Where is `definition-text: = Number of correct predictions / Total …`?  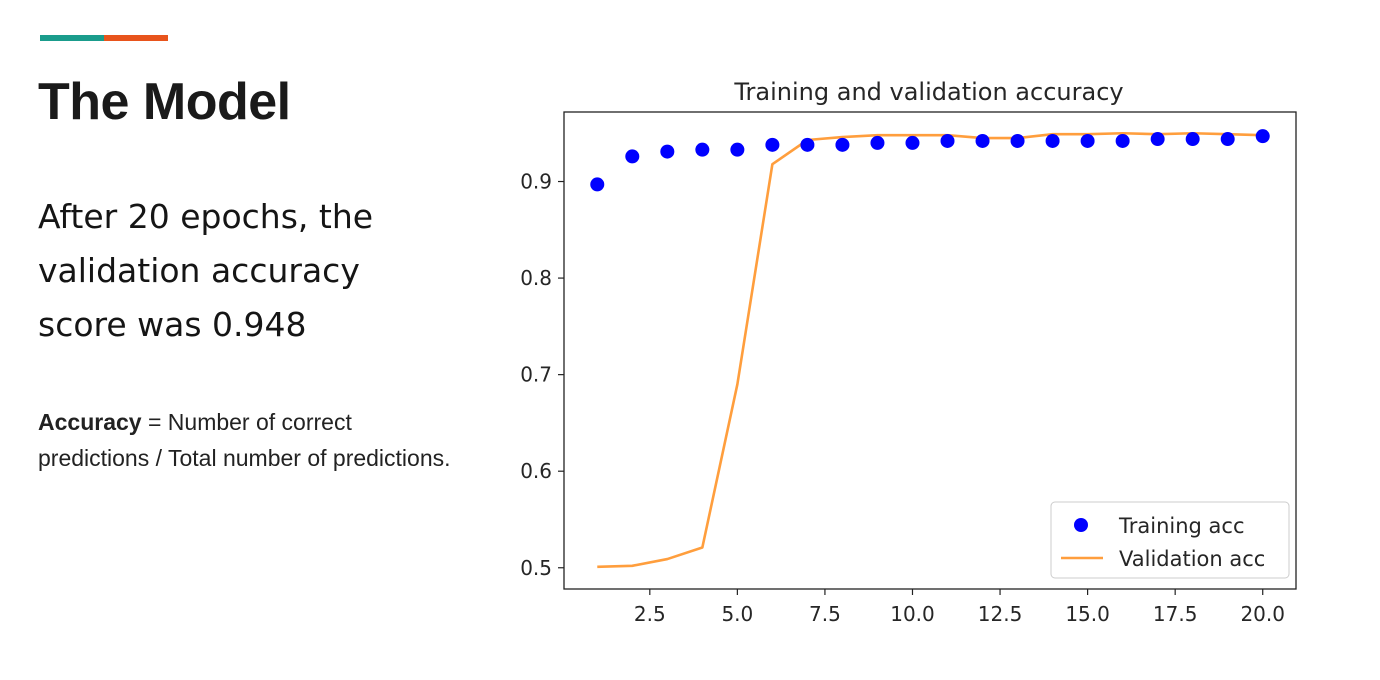 definition-text: = Number of correct predictions / Total … is located at coordinates (244, 440).